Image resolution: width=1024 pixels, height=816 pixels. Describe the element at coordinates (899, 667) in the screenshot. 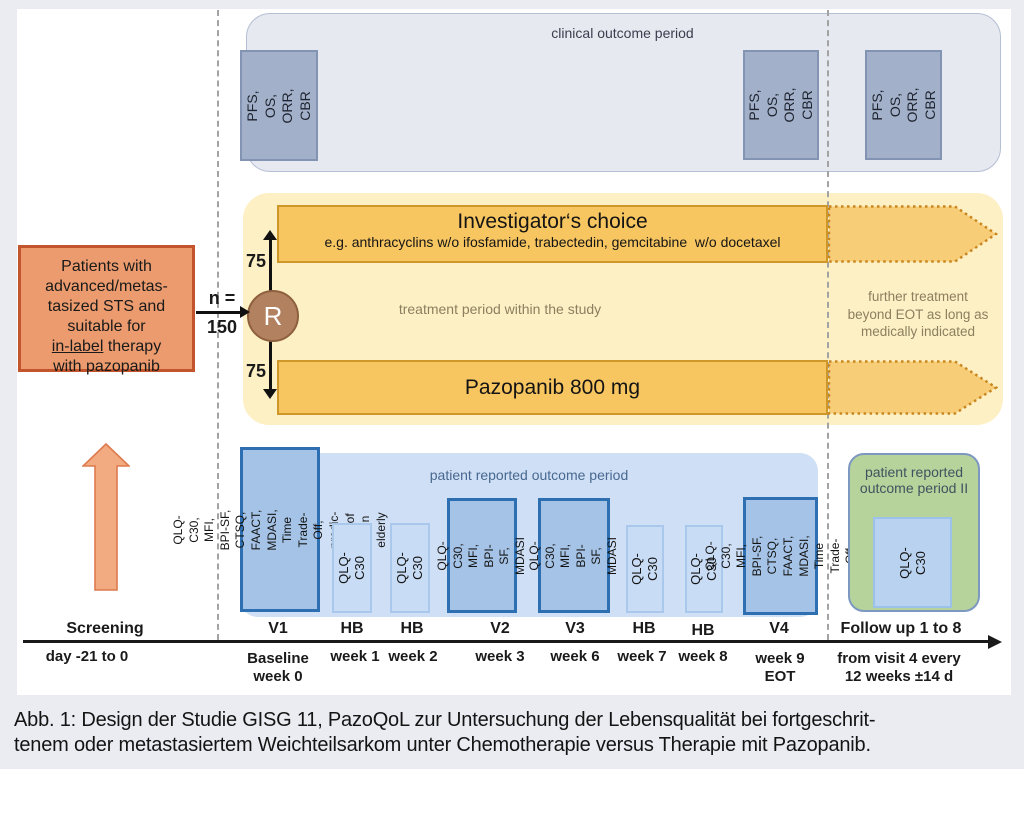

I see `tick-time-followup: from visit 4 every 12 weeks ±14 d` at that location.